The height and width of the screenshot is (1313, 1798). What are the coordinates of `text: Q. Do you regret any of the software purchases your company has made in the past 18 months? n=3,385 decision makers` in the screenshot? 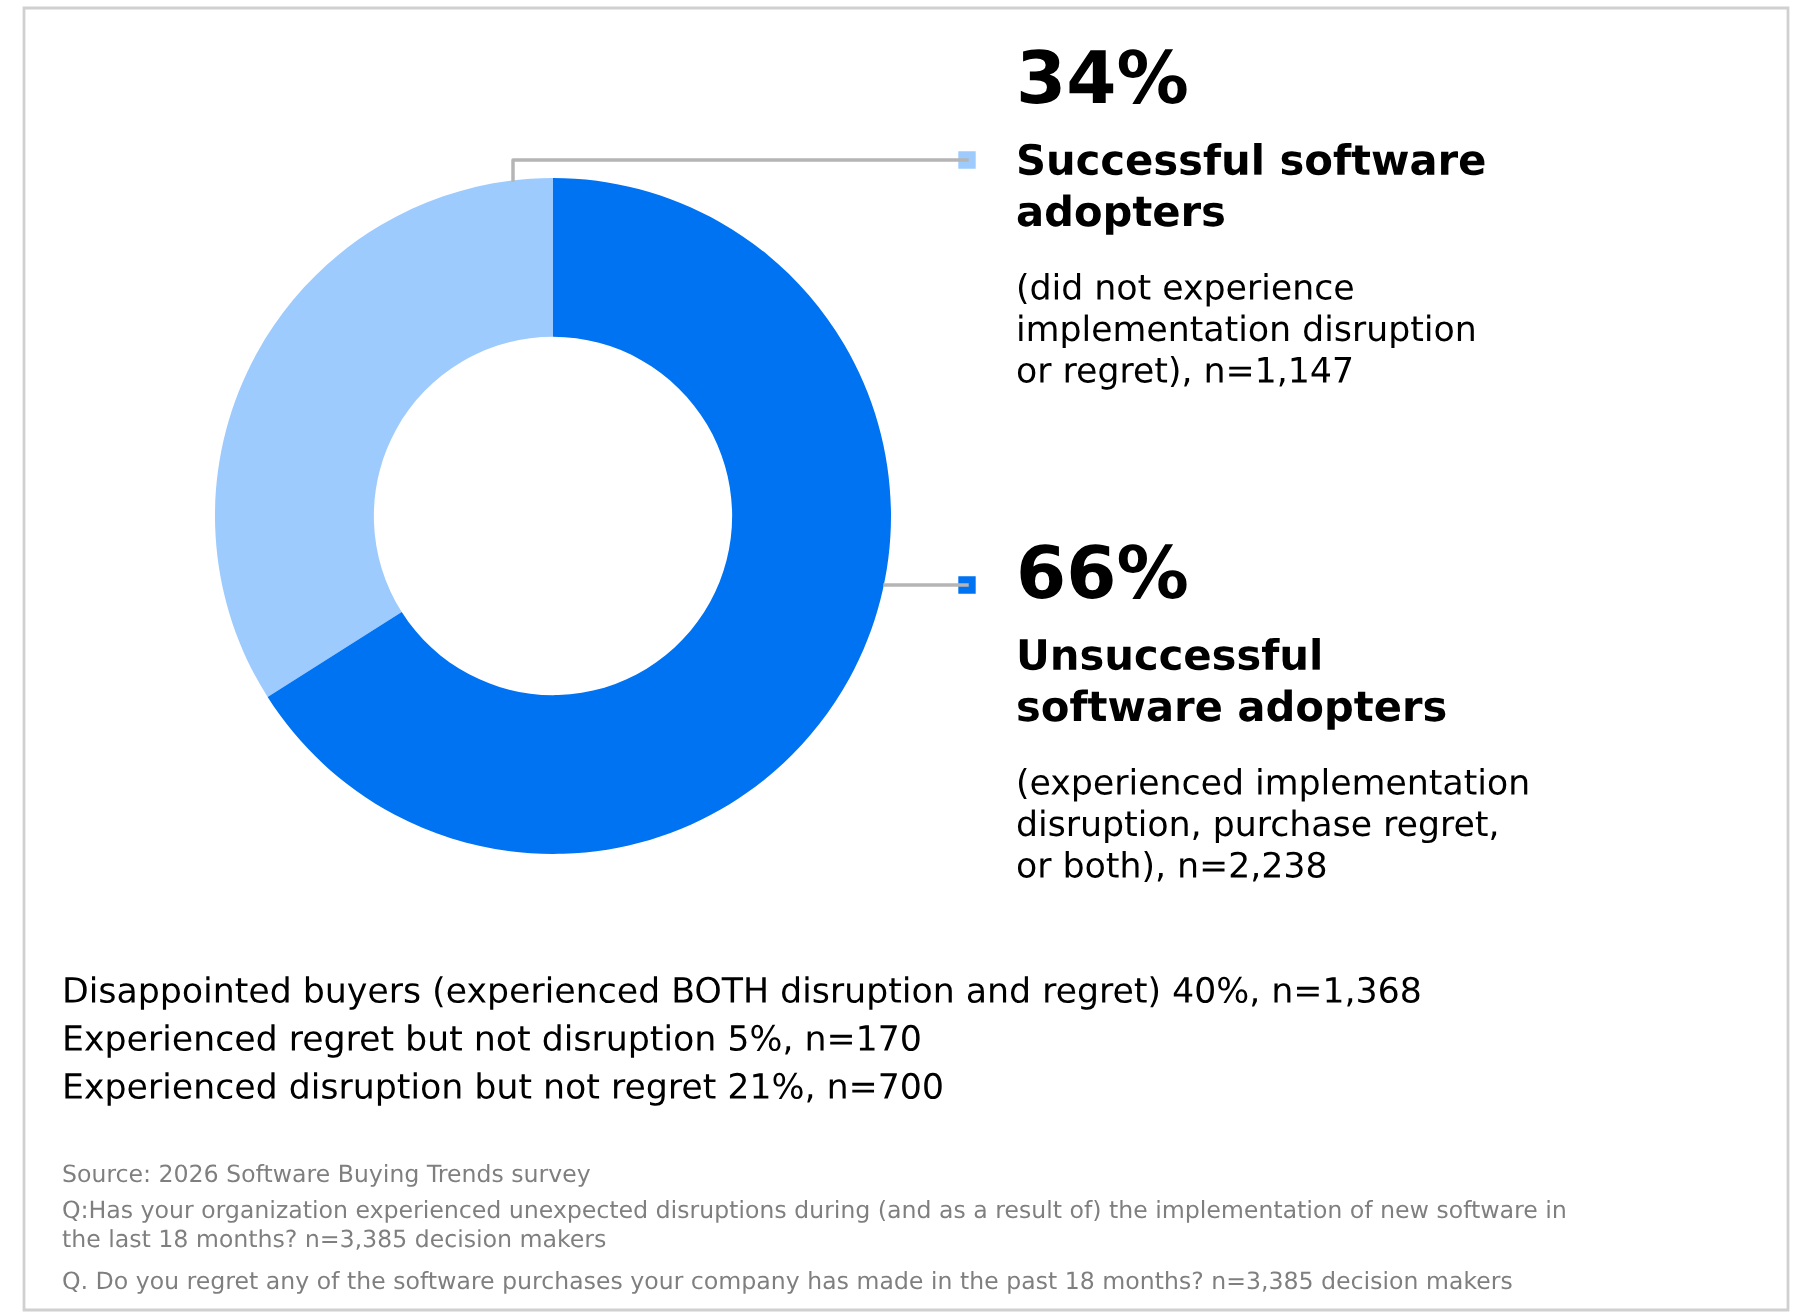 It's located at (787, 1282).